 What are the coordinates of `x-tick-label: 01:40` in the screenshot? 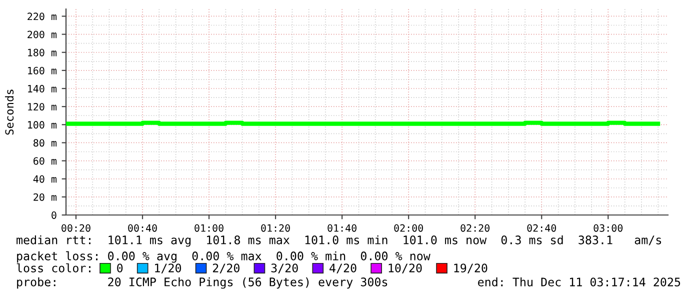 It's located at (342, 228).